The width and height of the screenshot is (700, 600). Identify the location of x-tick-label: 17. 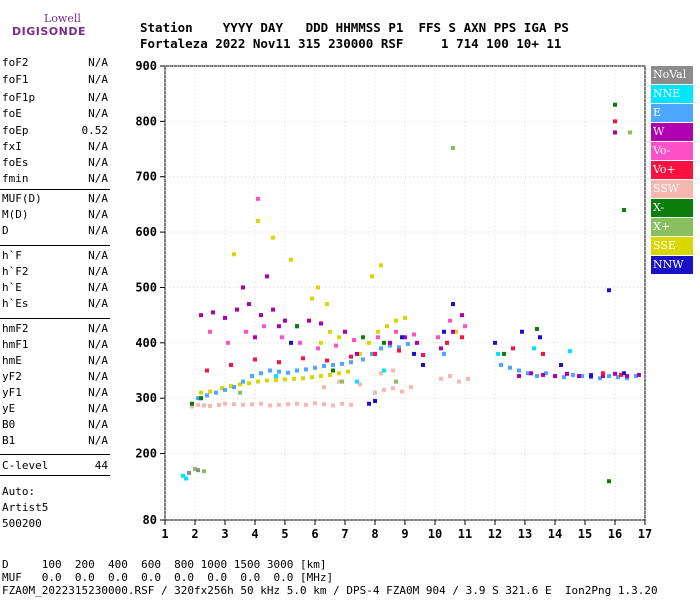
(645, 534).